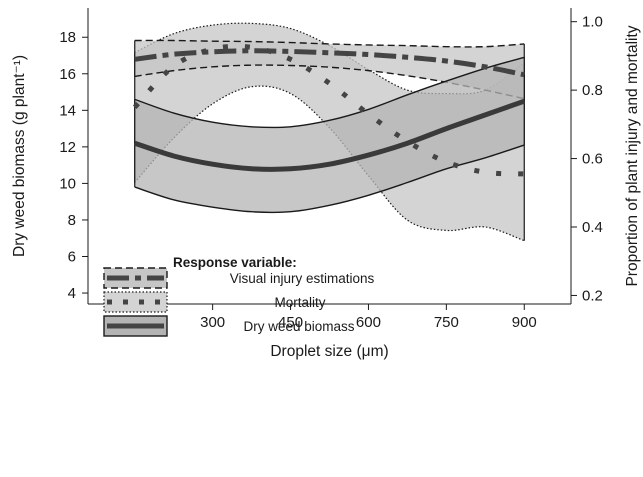 This screenshot has height=477, width=643. What do you see at coordinates (592, 295) in the screenshot?
I see `y-right-tick-label: 0.2` at bounding box center [592, 295].